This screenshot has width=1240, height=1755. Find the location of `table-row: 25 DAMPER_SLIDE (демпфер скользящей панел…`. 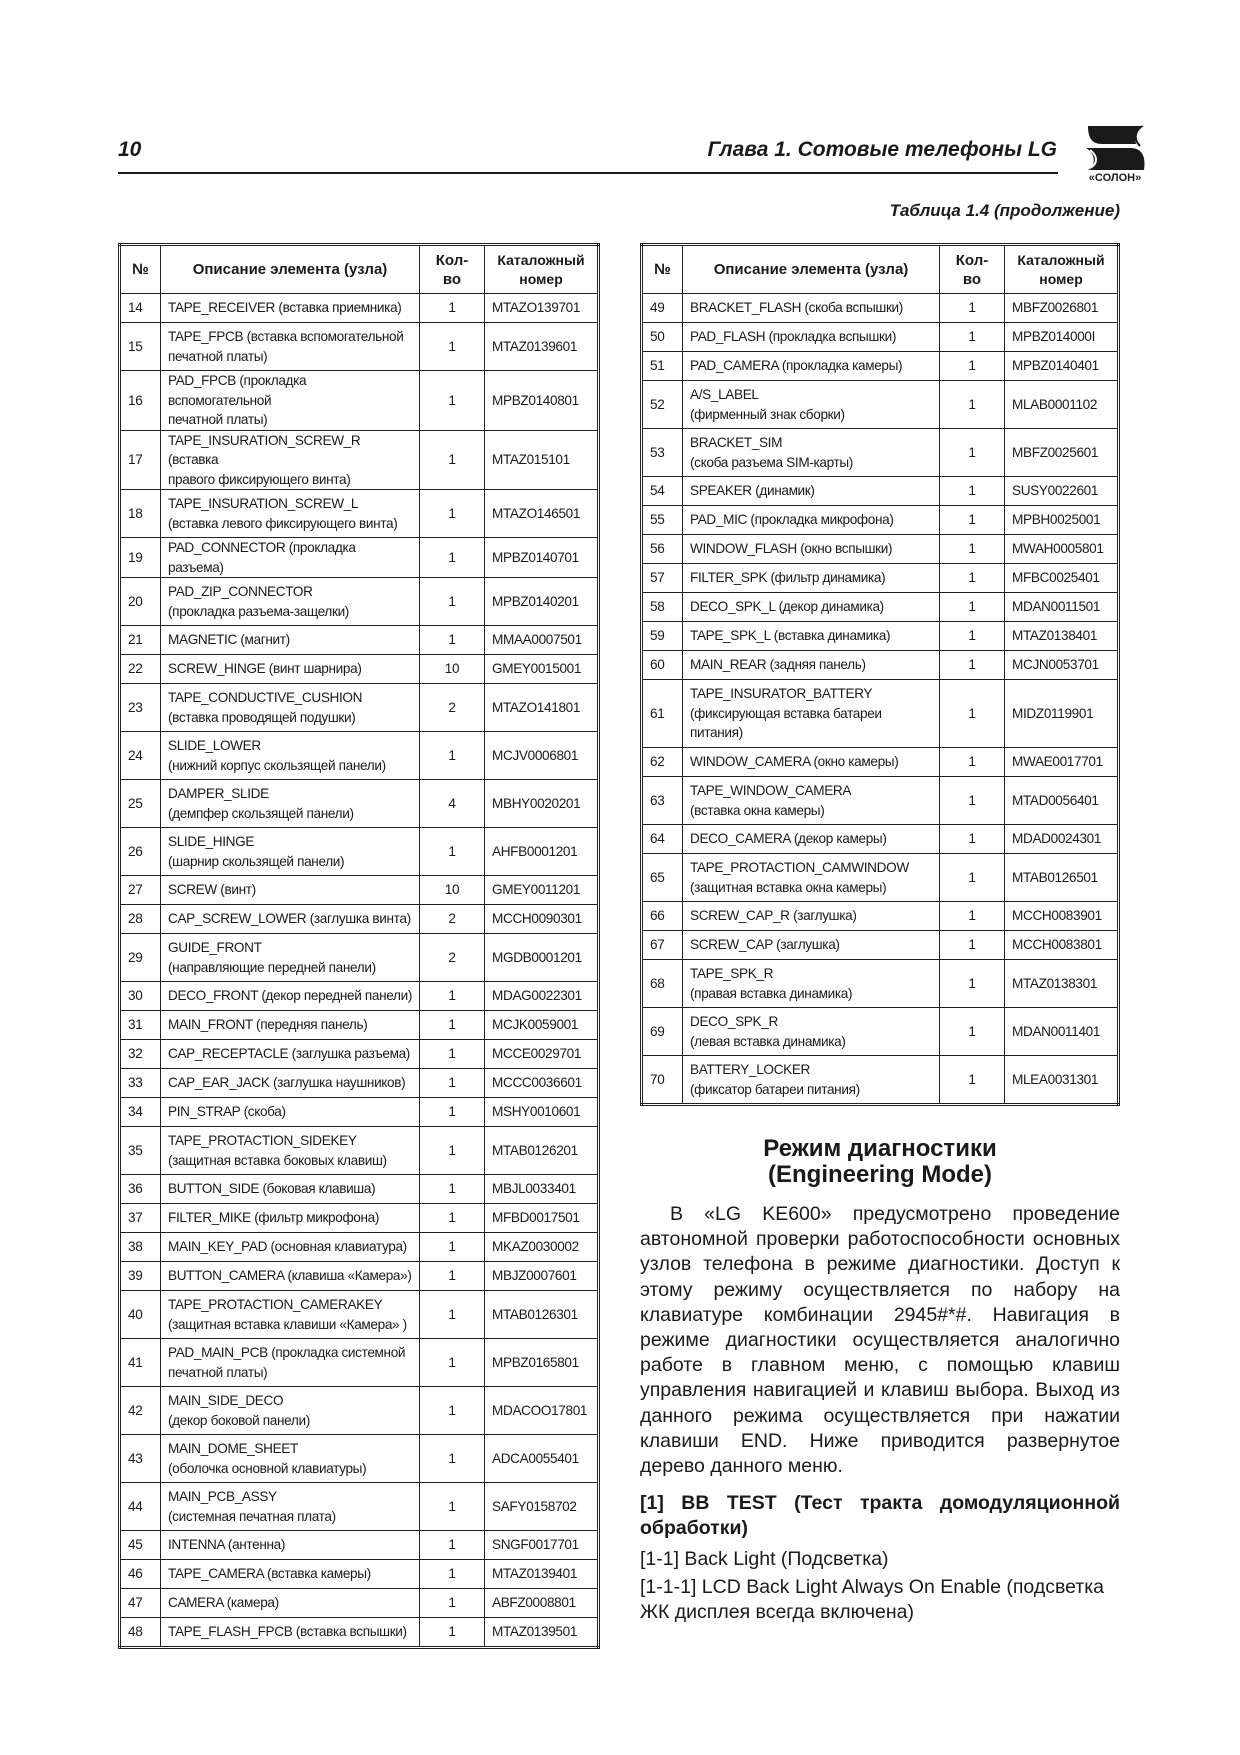

table-row: 25 DAMPER_SLIDE (демпфер скользящей панел… is located at coordinates (359, 803).